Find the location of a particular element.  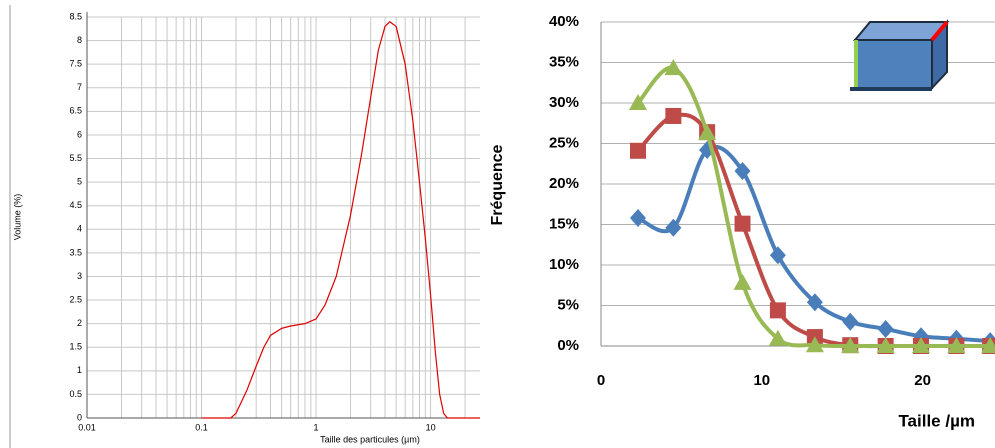

y-tick-label: 20% is located at coordinates (564, 183).